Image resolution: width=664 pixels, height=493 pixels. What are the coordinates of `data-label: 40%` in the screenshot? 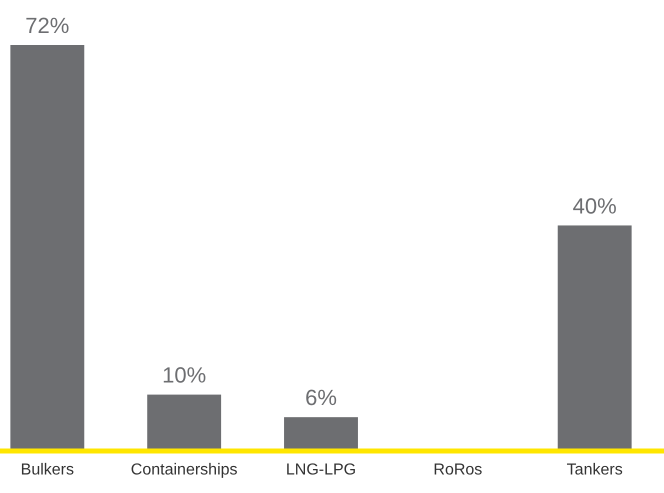 It's located at (594, 205).